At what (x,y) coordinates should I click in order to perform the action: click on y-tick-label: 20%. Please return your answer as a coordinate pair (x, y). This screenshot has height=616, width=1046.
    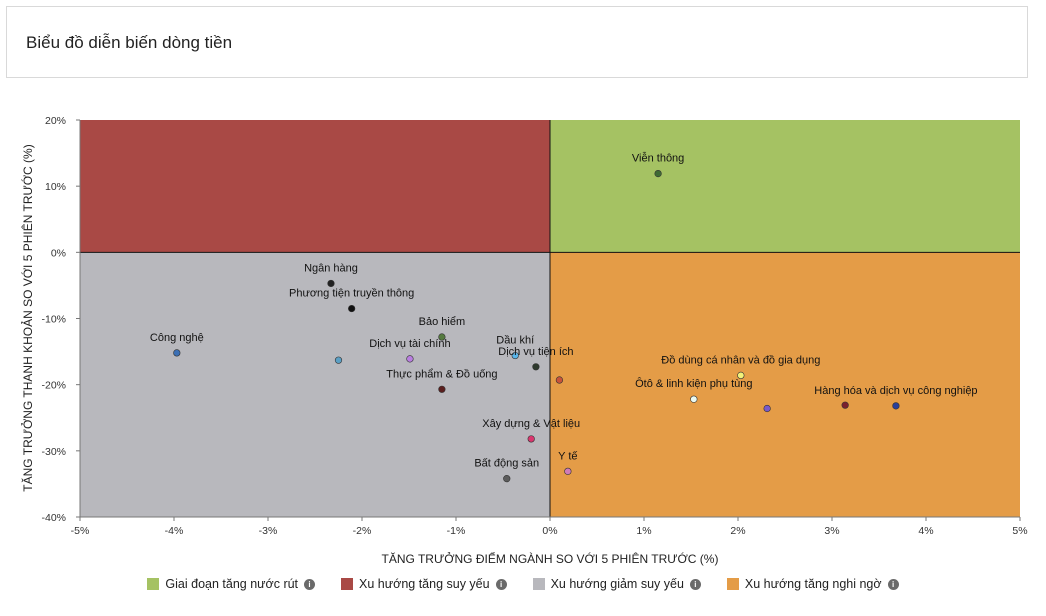
    Looking at the image, I should click on (55, 121).